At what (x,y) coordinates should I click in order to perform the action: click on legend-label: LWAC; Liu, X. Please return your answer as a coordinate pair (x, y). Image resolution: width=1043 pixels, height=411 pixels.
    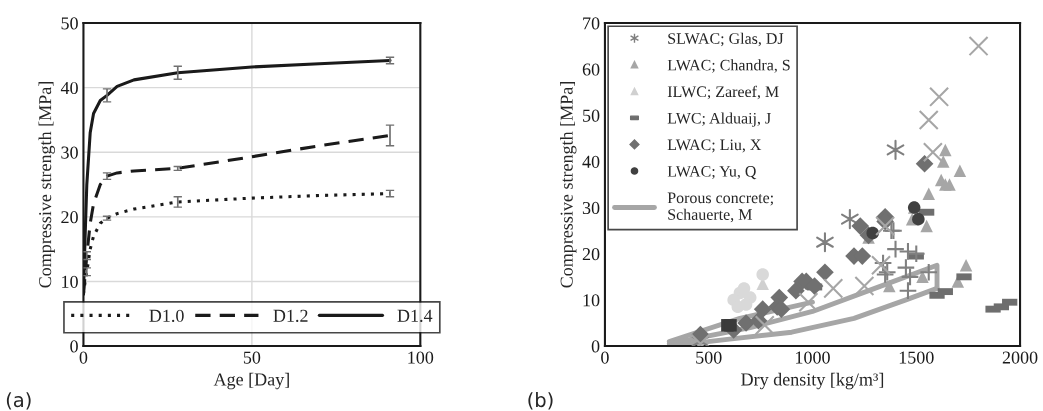
    Looking at the image, I should click on (714, 146).